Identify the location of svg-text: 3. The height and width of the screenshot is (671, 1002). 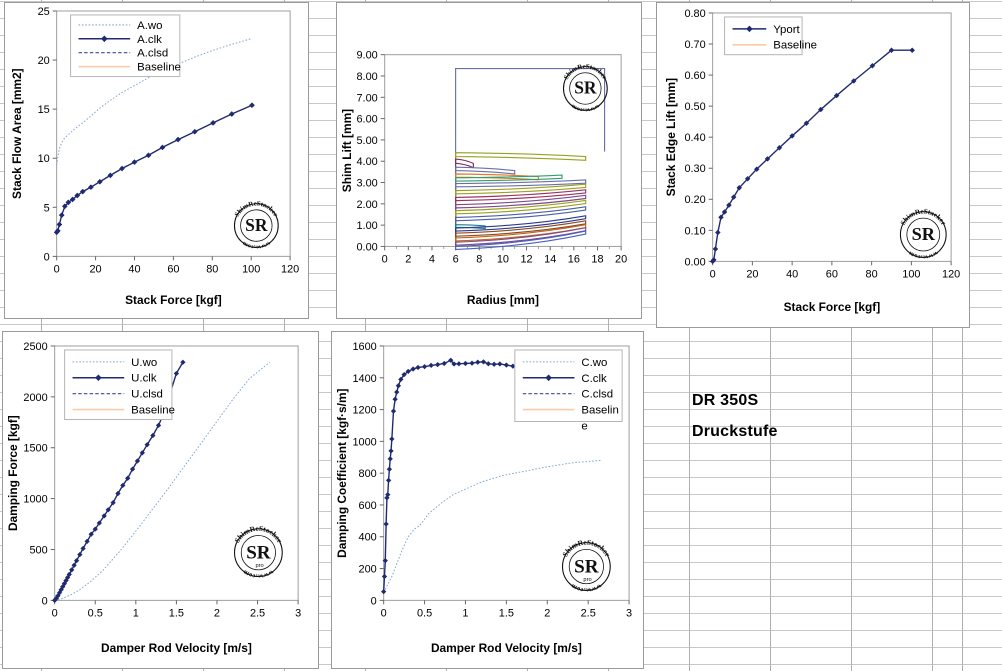
(629, 613).